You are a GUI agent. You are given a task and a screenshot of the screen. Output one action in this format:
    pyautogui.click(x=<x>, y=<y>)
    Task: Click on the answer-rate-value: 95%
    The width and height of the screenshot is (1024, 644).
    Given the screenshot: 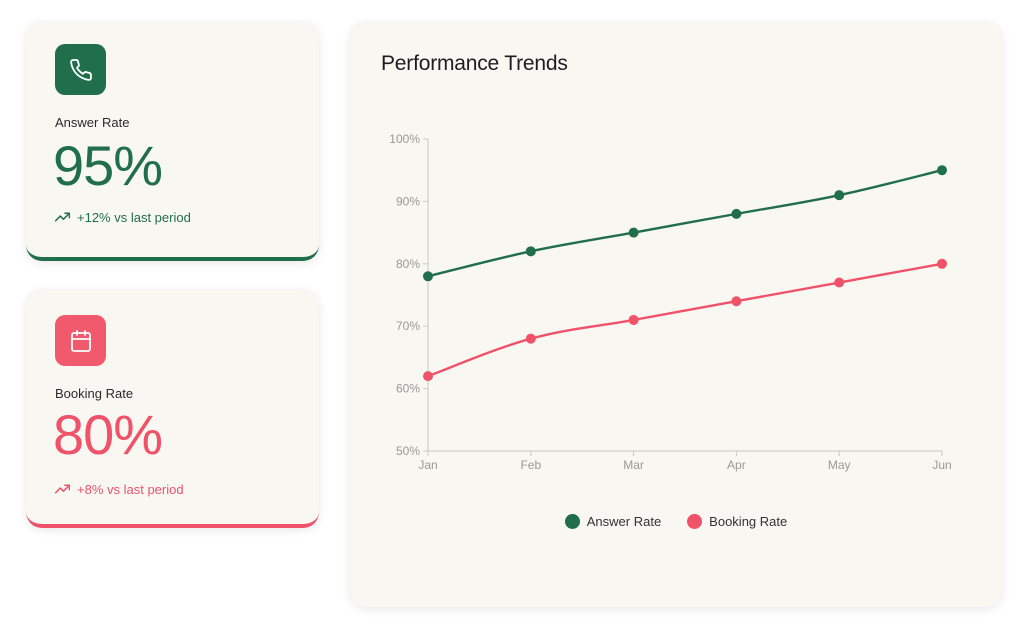 What is the action you would take?
    pyautogui.click(x=108, y=165)
    